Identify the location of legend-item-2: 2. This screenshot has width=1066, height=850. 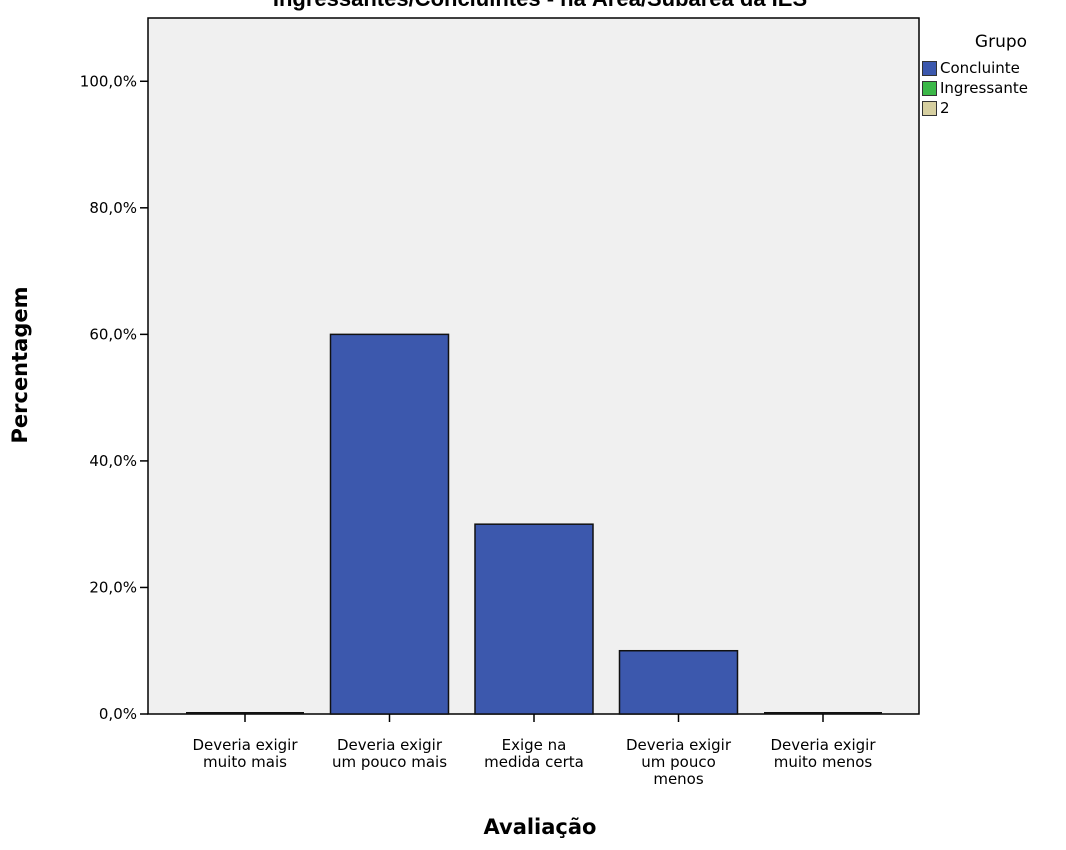
(992, 108).